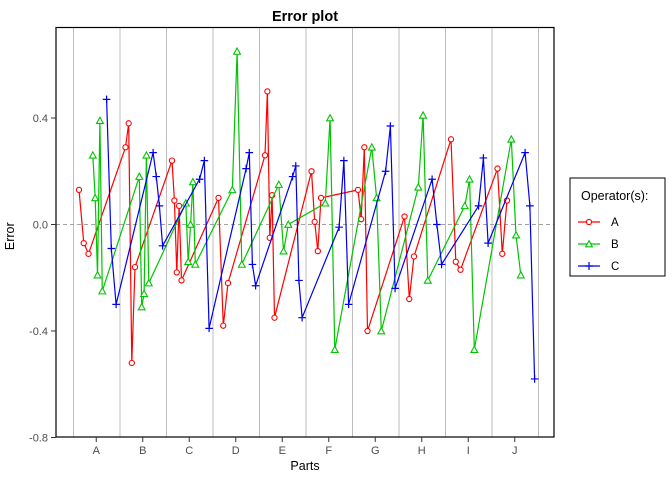 The image size is (672, 480). What do you see at coordinates (305, 17) in the screenshot?
I see `chart-title: Error plot` at bounding box center [305, 17].